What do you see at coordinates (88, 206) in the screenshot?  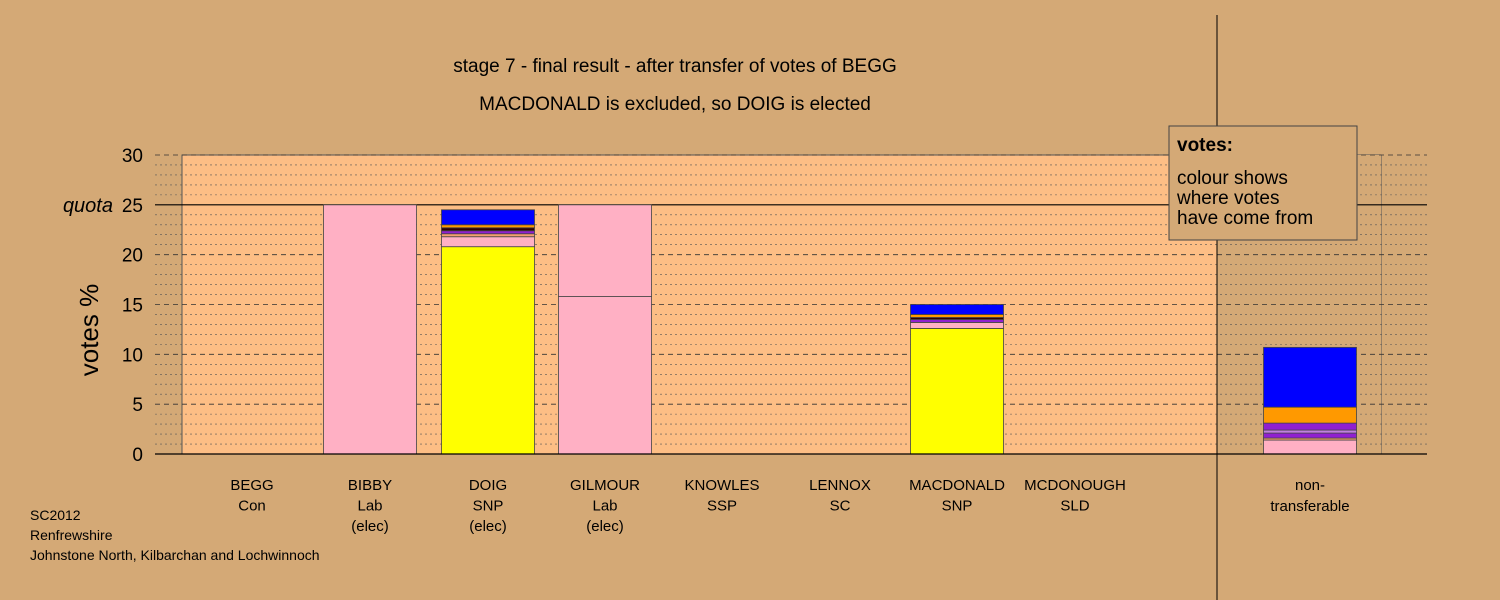 I see `quota-label: quota` at bounding box center [88, 206].